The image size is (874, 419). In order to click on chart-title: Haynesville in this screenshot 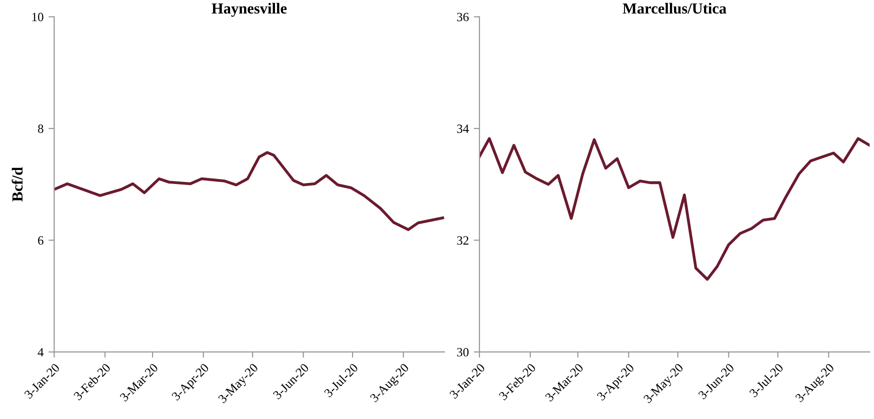, I will do `click(249, 9)`.